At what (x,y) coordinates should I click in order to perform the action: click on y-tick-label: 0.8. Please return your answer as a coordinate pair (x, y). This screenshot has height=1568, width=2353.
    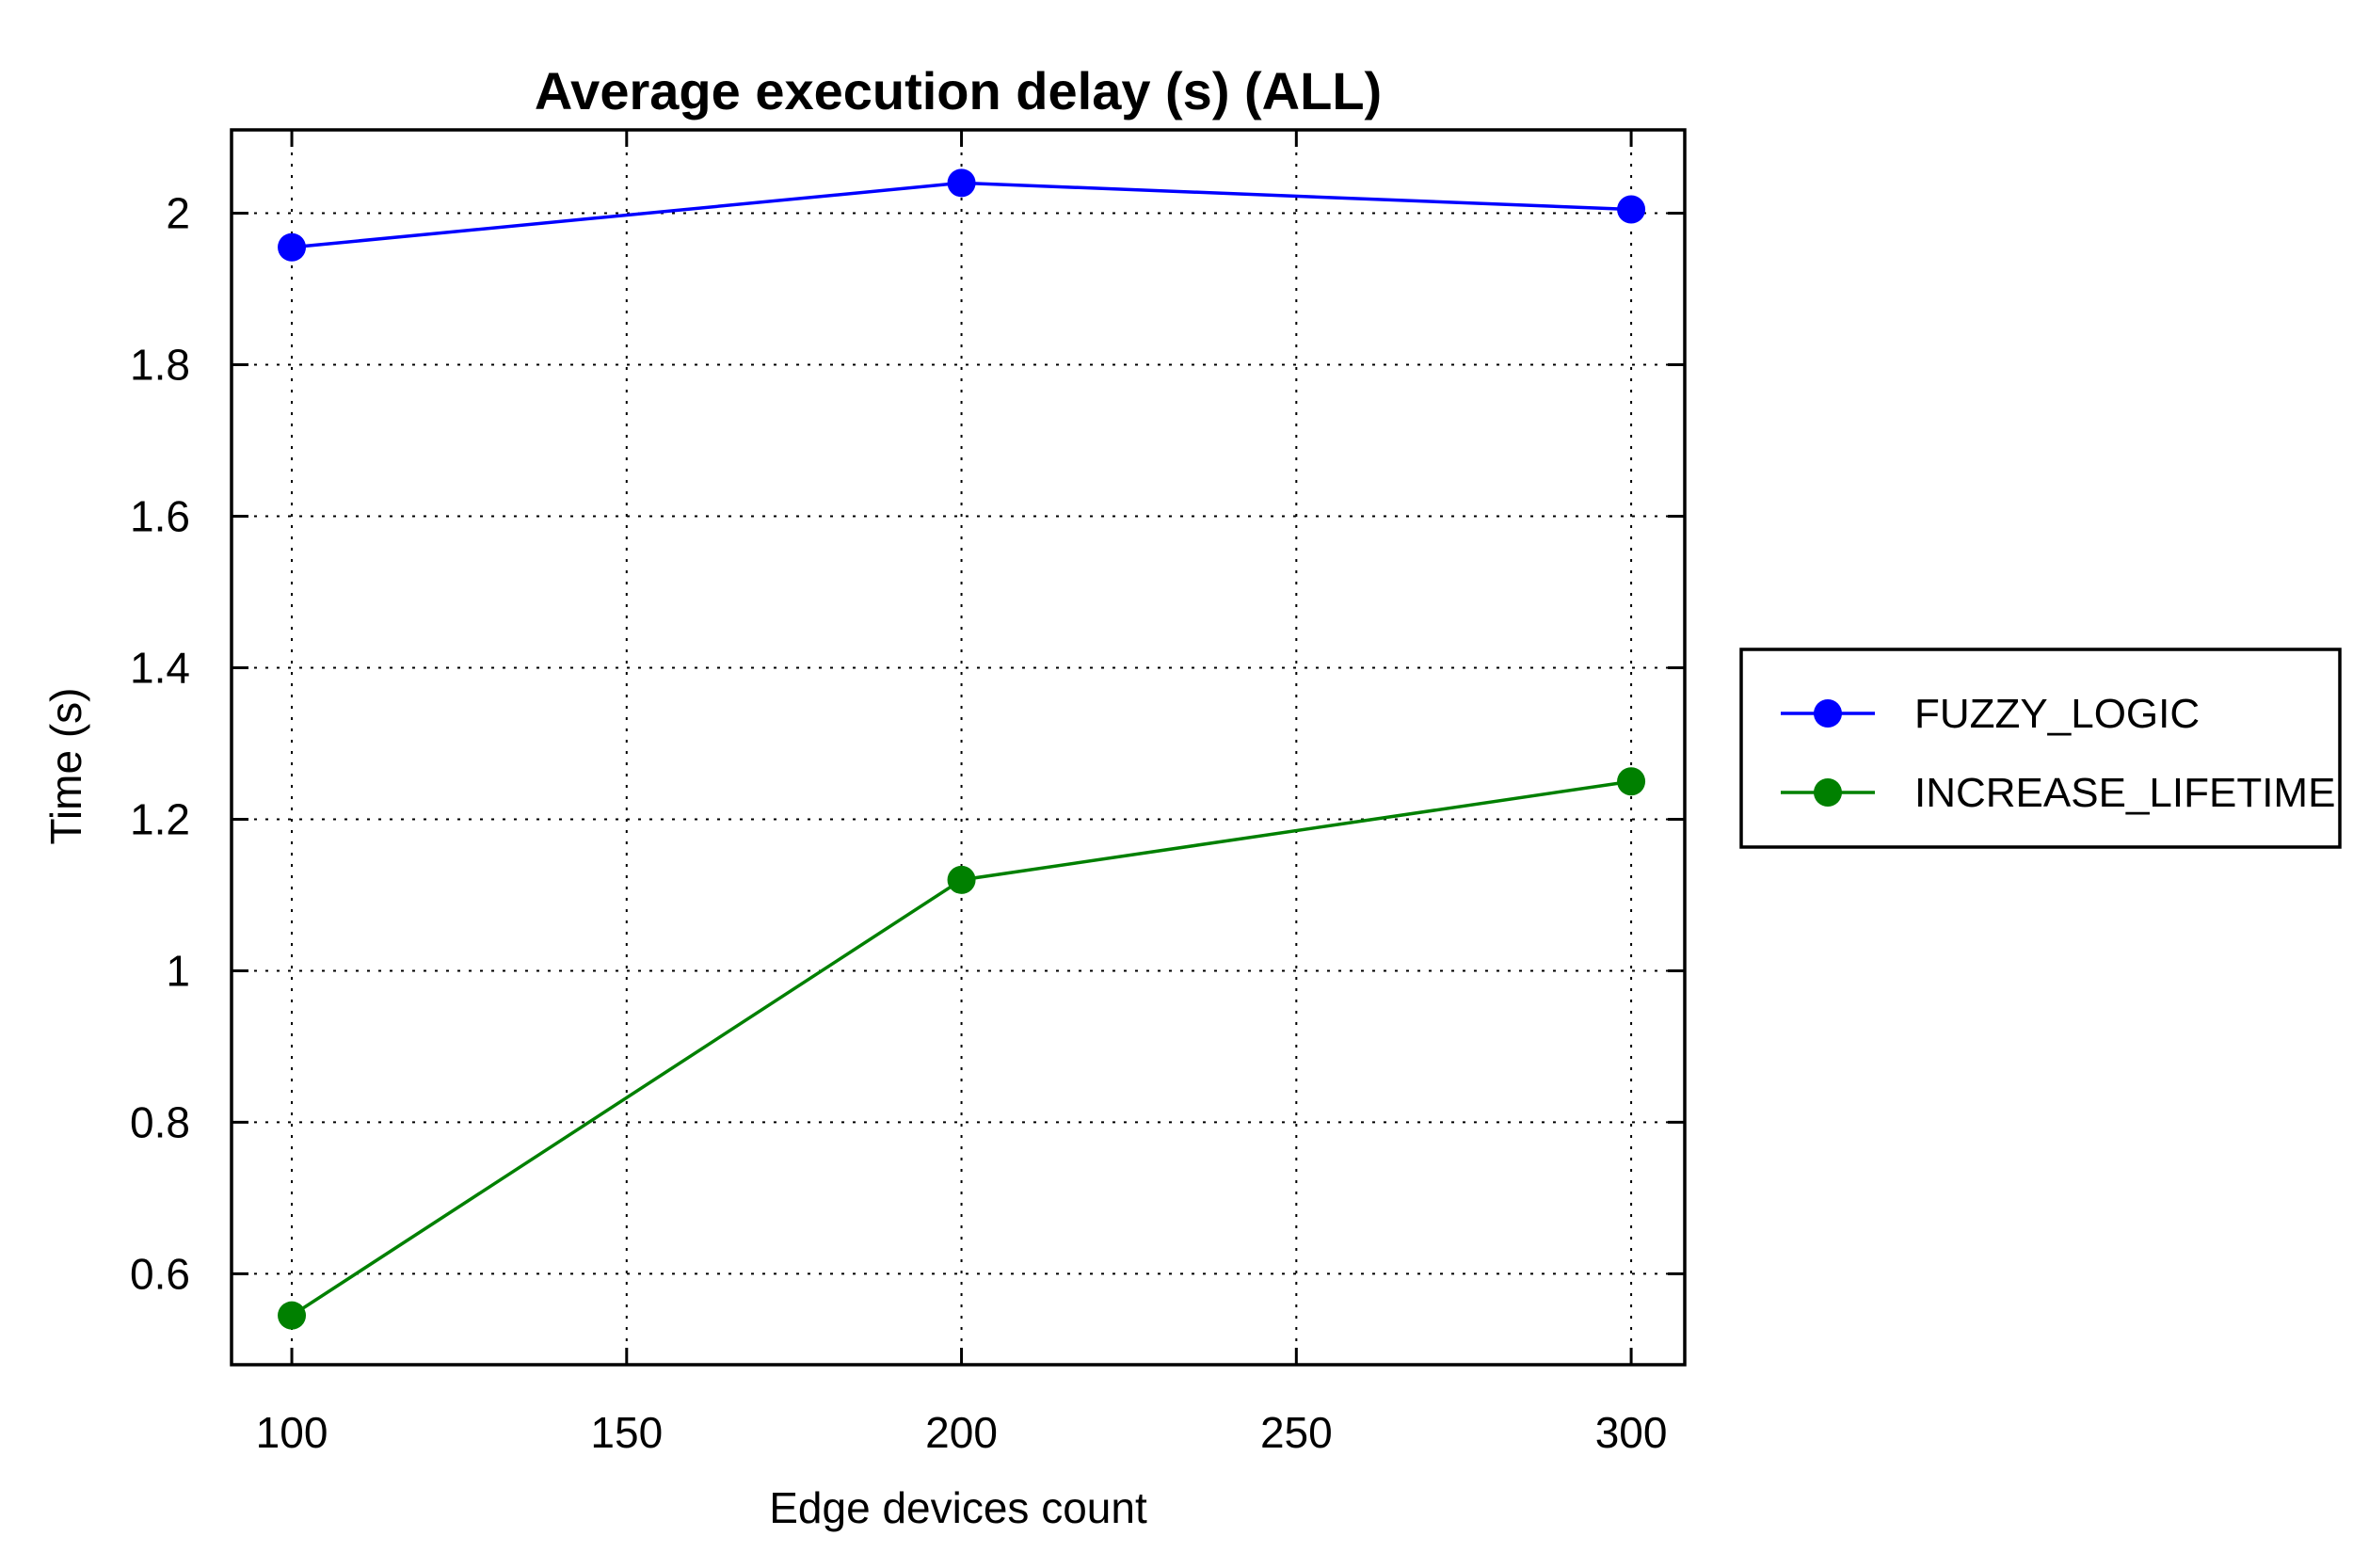
    Looking at the image, I should click on (160, 1121).